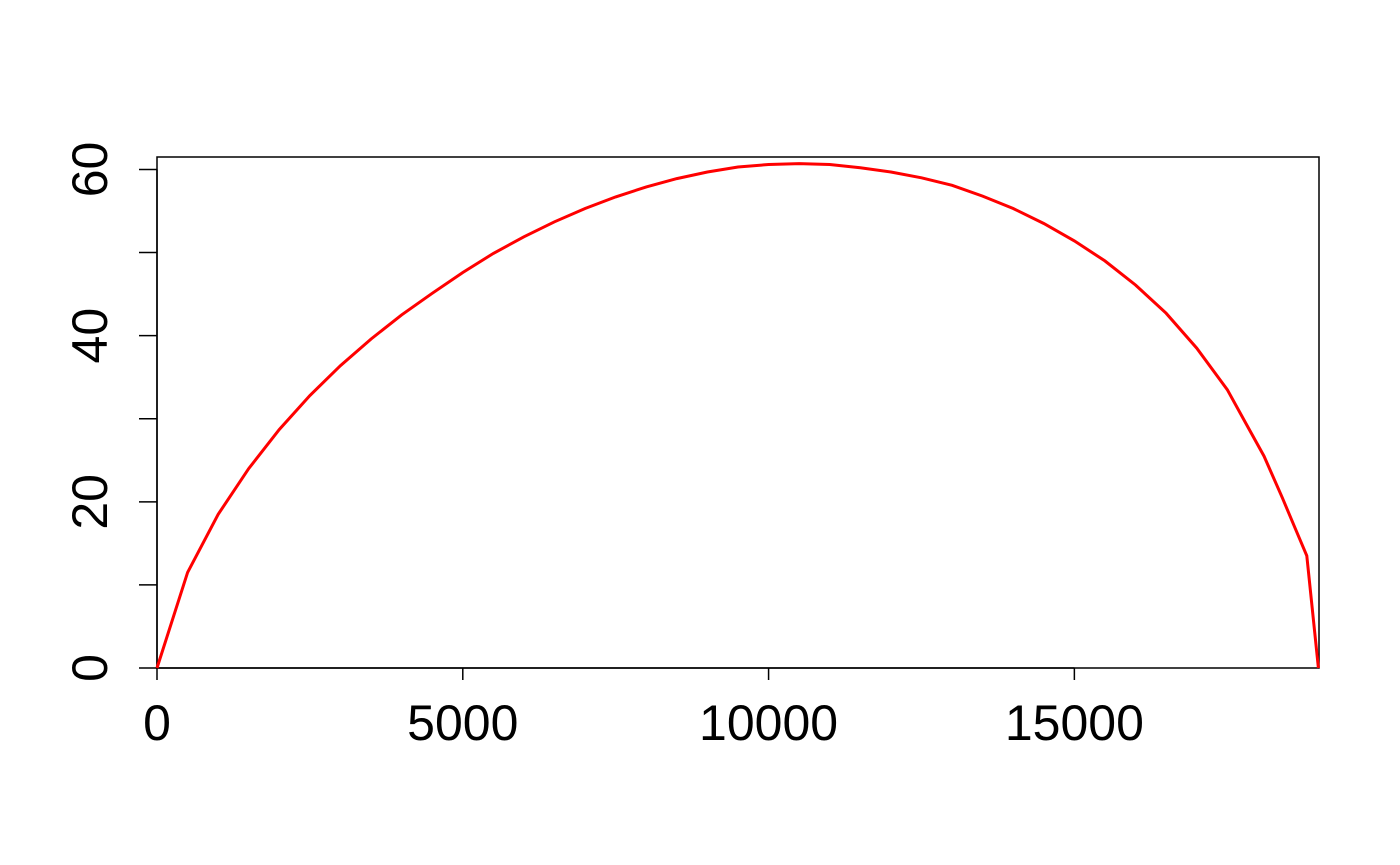 This screenshot has height=865, width=1400. Describe the element at coordinates (90, 170) in the screenshot. I see `y-tick-label: 60` at that location.